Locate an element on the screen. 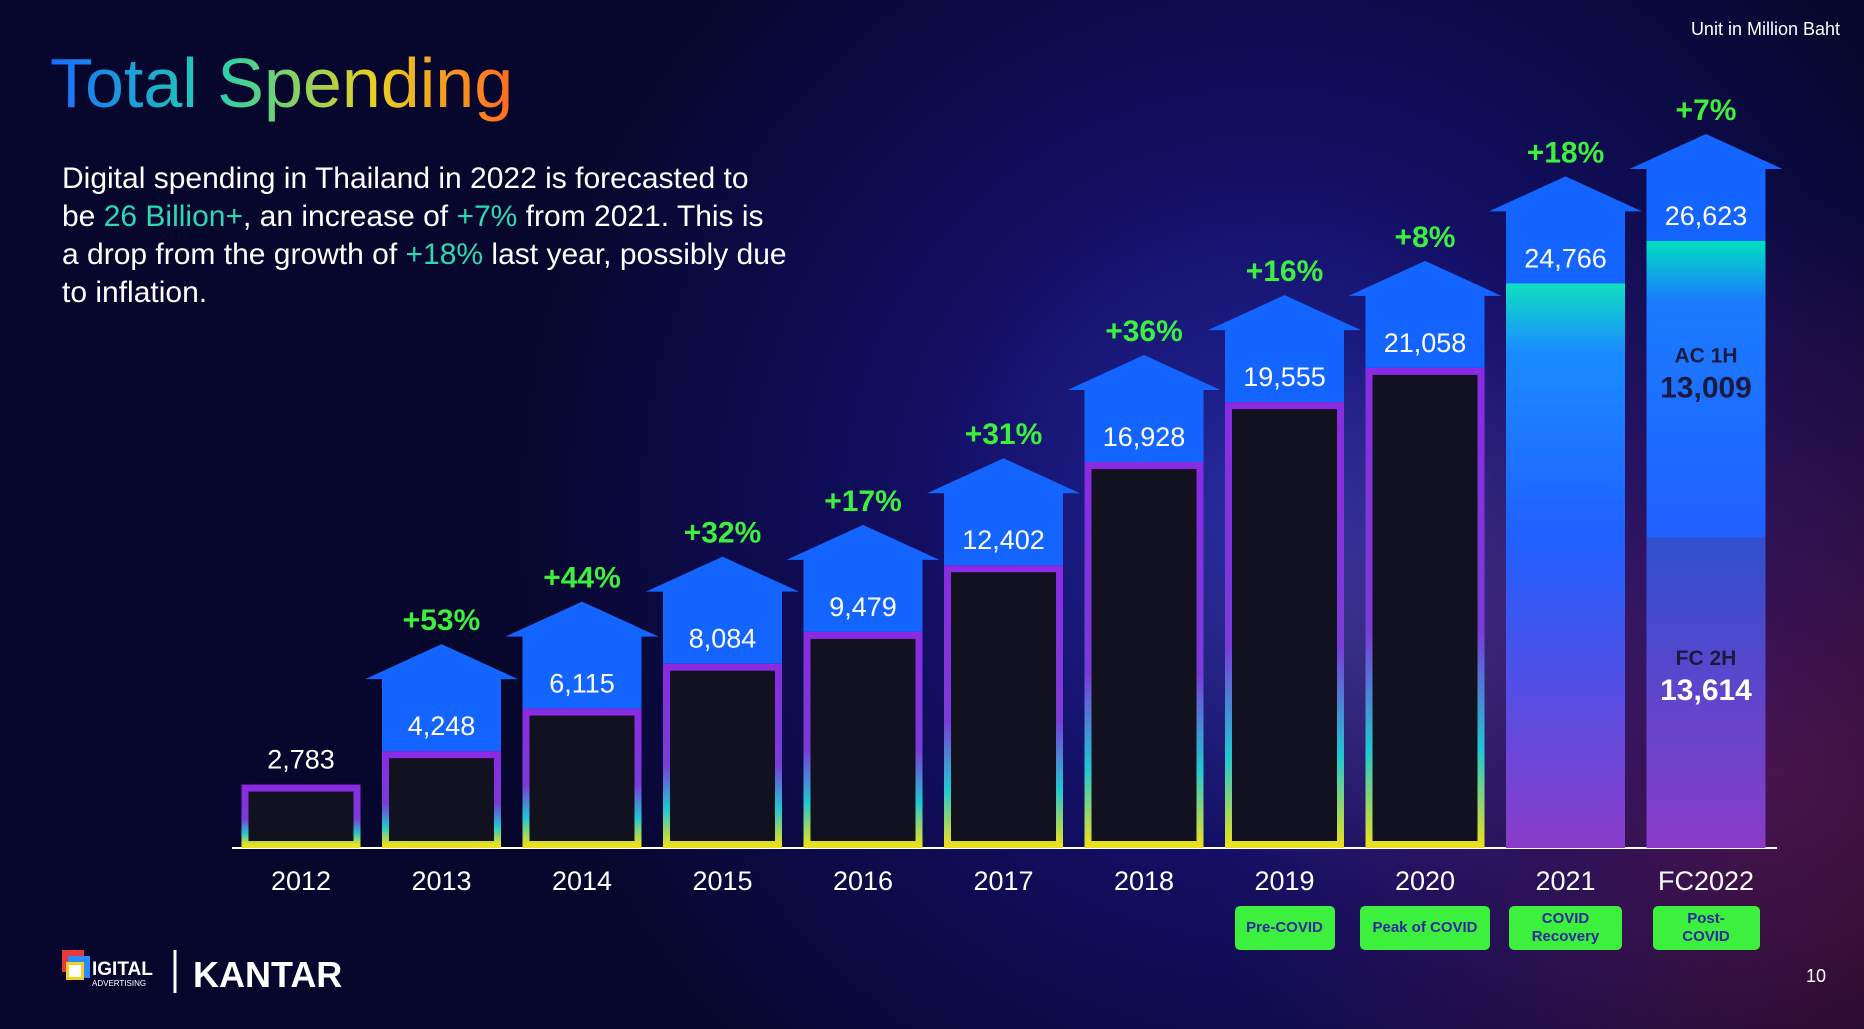 The height and width of the screenshot is (1029, 1864). value-label: 12,402 is located at coordinates (1003, 540).